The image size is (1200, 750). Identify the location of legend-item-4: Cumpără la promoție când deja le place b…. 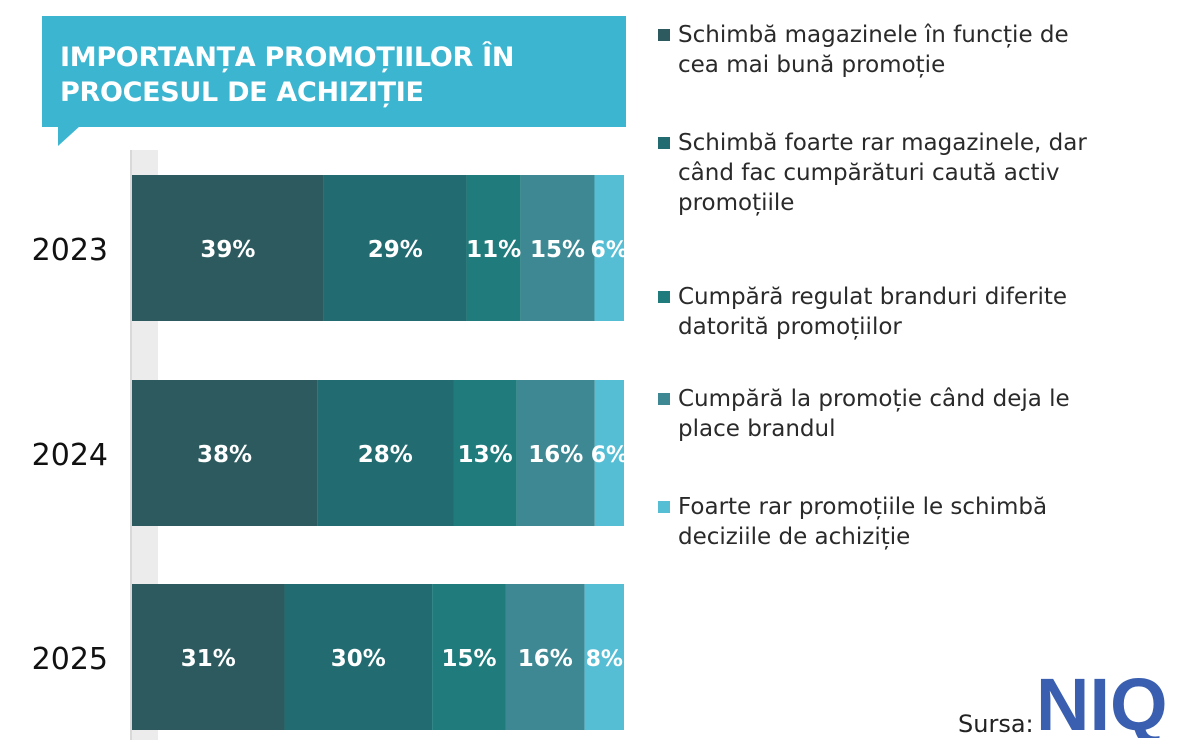
(873, 414).